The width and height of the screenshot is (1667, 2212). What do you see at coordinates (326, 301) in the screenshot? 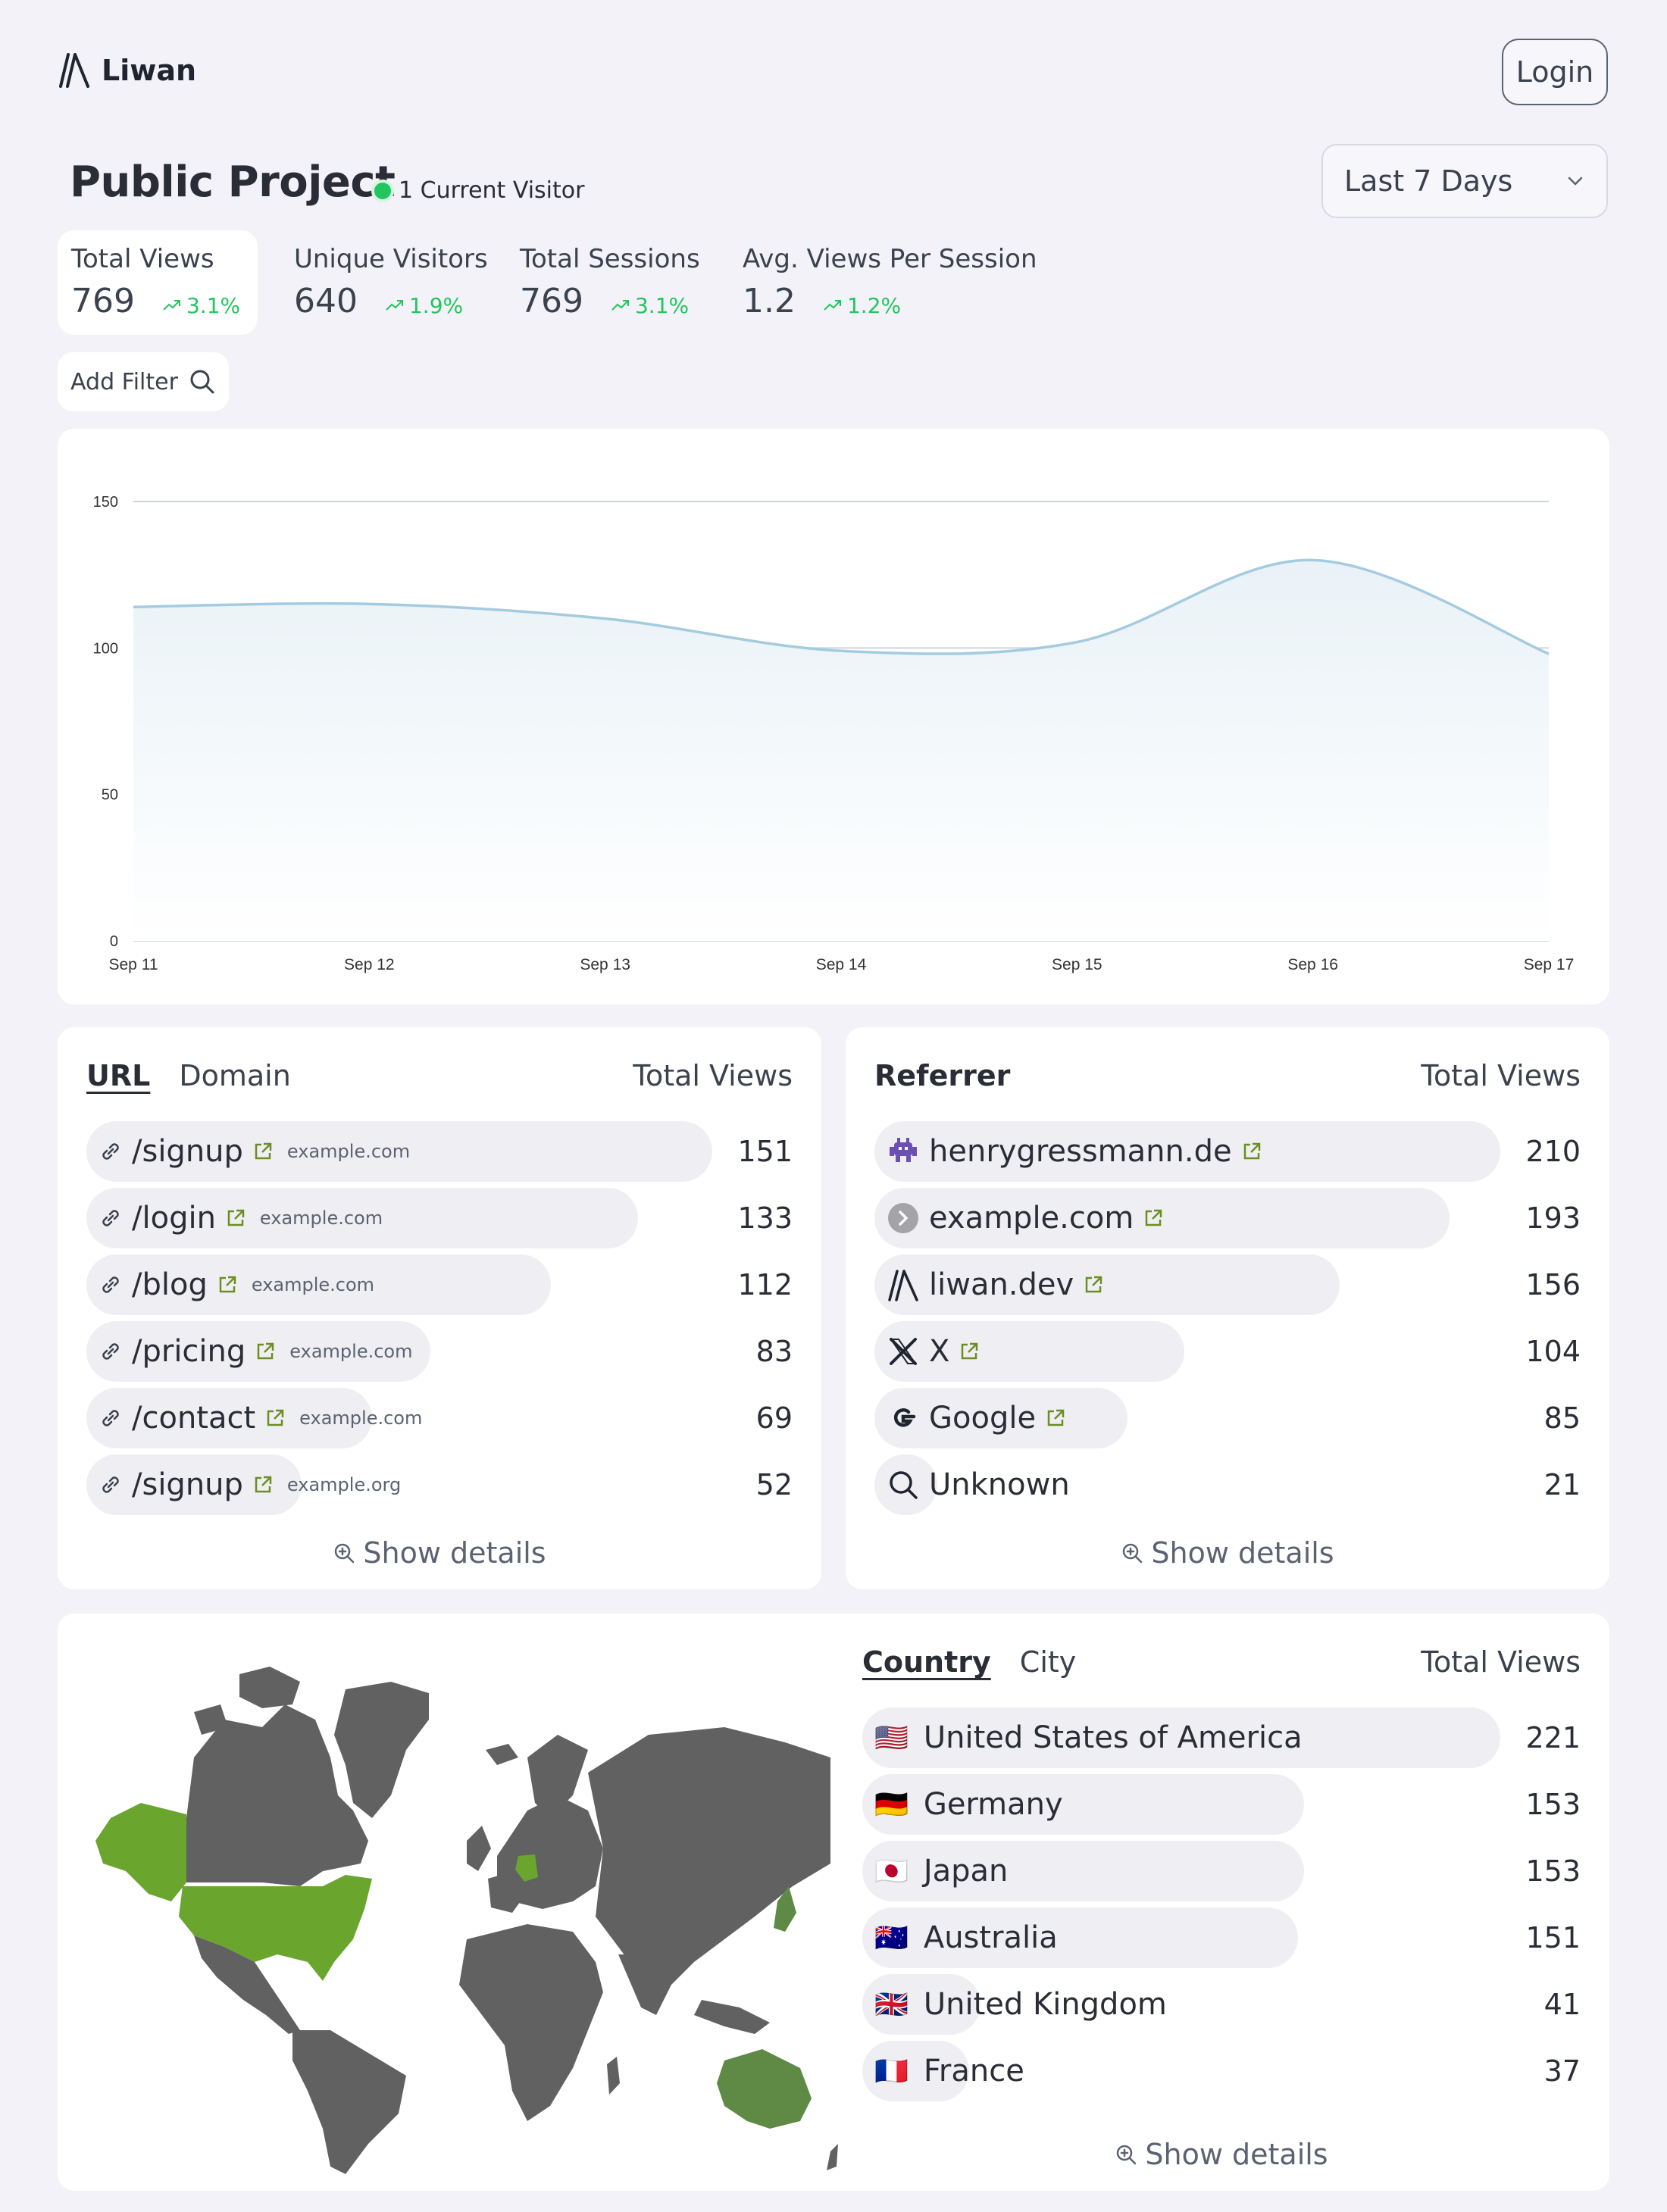
I see `metric-value: 640` at bounding box center [326, 301].